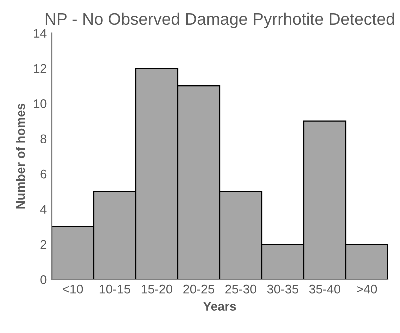  What do you see at coordinates (115, 289) in the screenshot?
I see `x-tick-label: 10-15` at bounding box center [115, 289].